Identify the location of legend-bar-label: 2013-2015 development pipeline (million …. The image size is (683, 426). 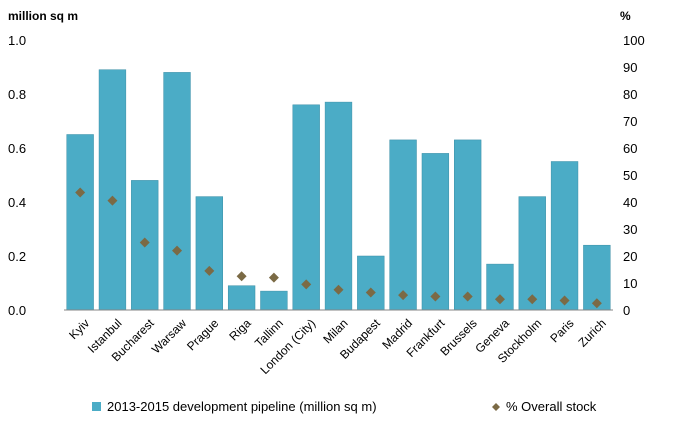
(242, 406).